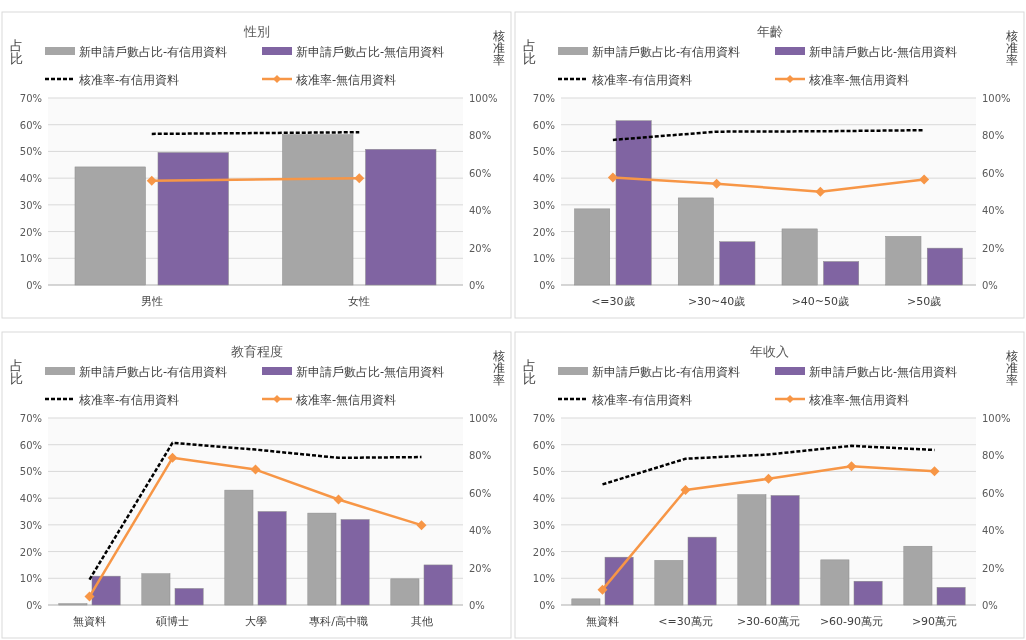 The height and width of the screenshot is (640, 1026). Describe the element at coordinates (924, 301) in the screenshot. I see `x-tick-label: >50歲` at that location.